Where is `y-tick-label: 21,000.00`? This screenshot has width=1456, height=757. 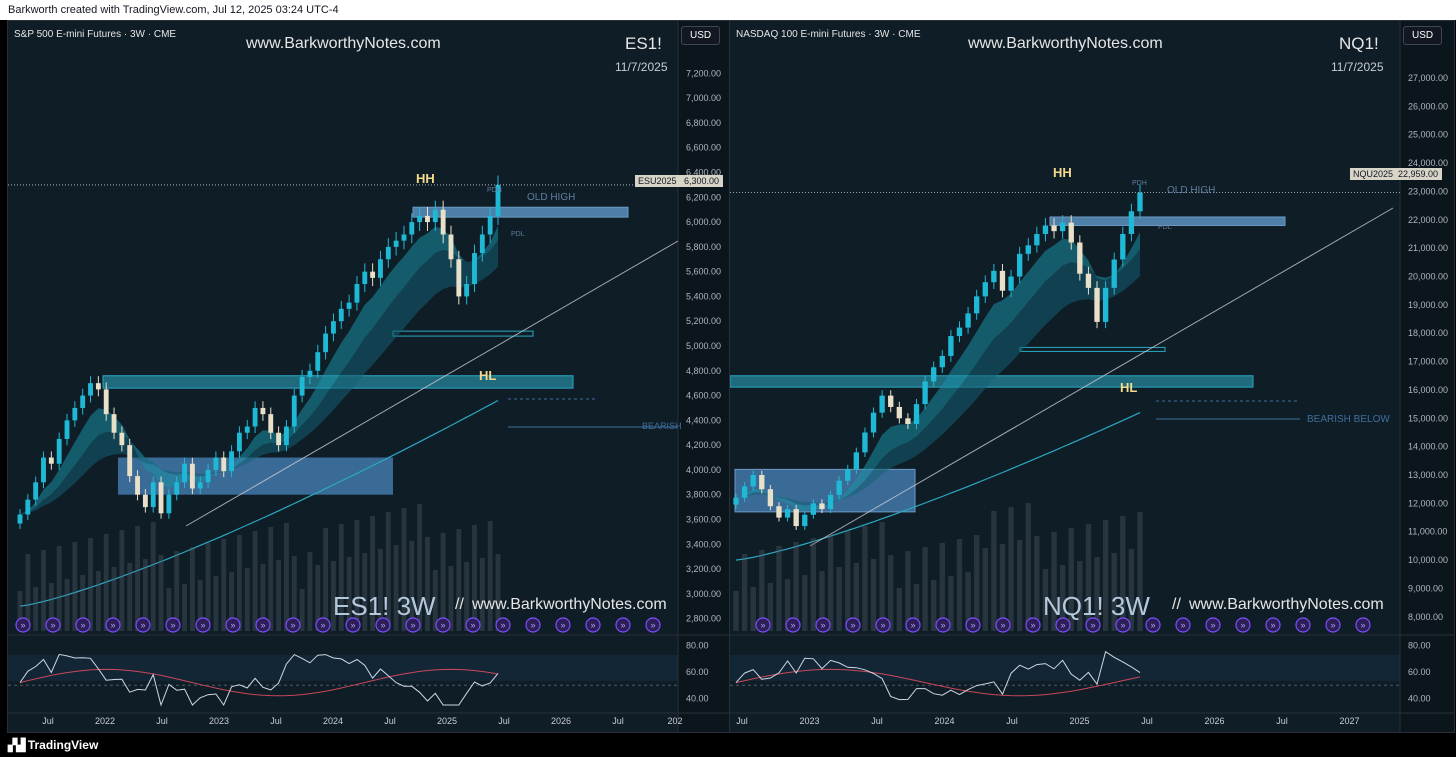
y-tick-label: 21,000.00 is located at coordinates (1428, 248).